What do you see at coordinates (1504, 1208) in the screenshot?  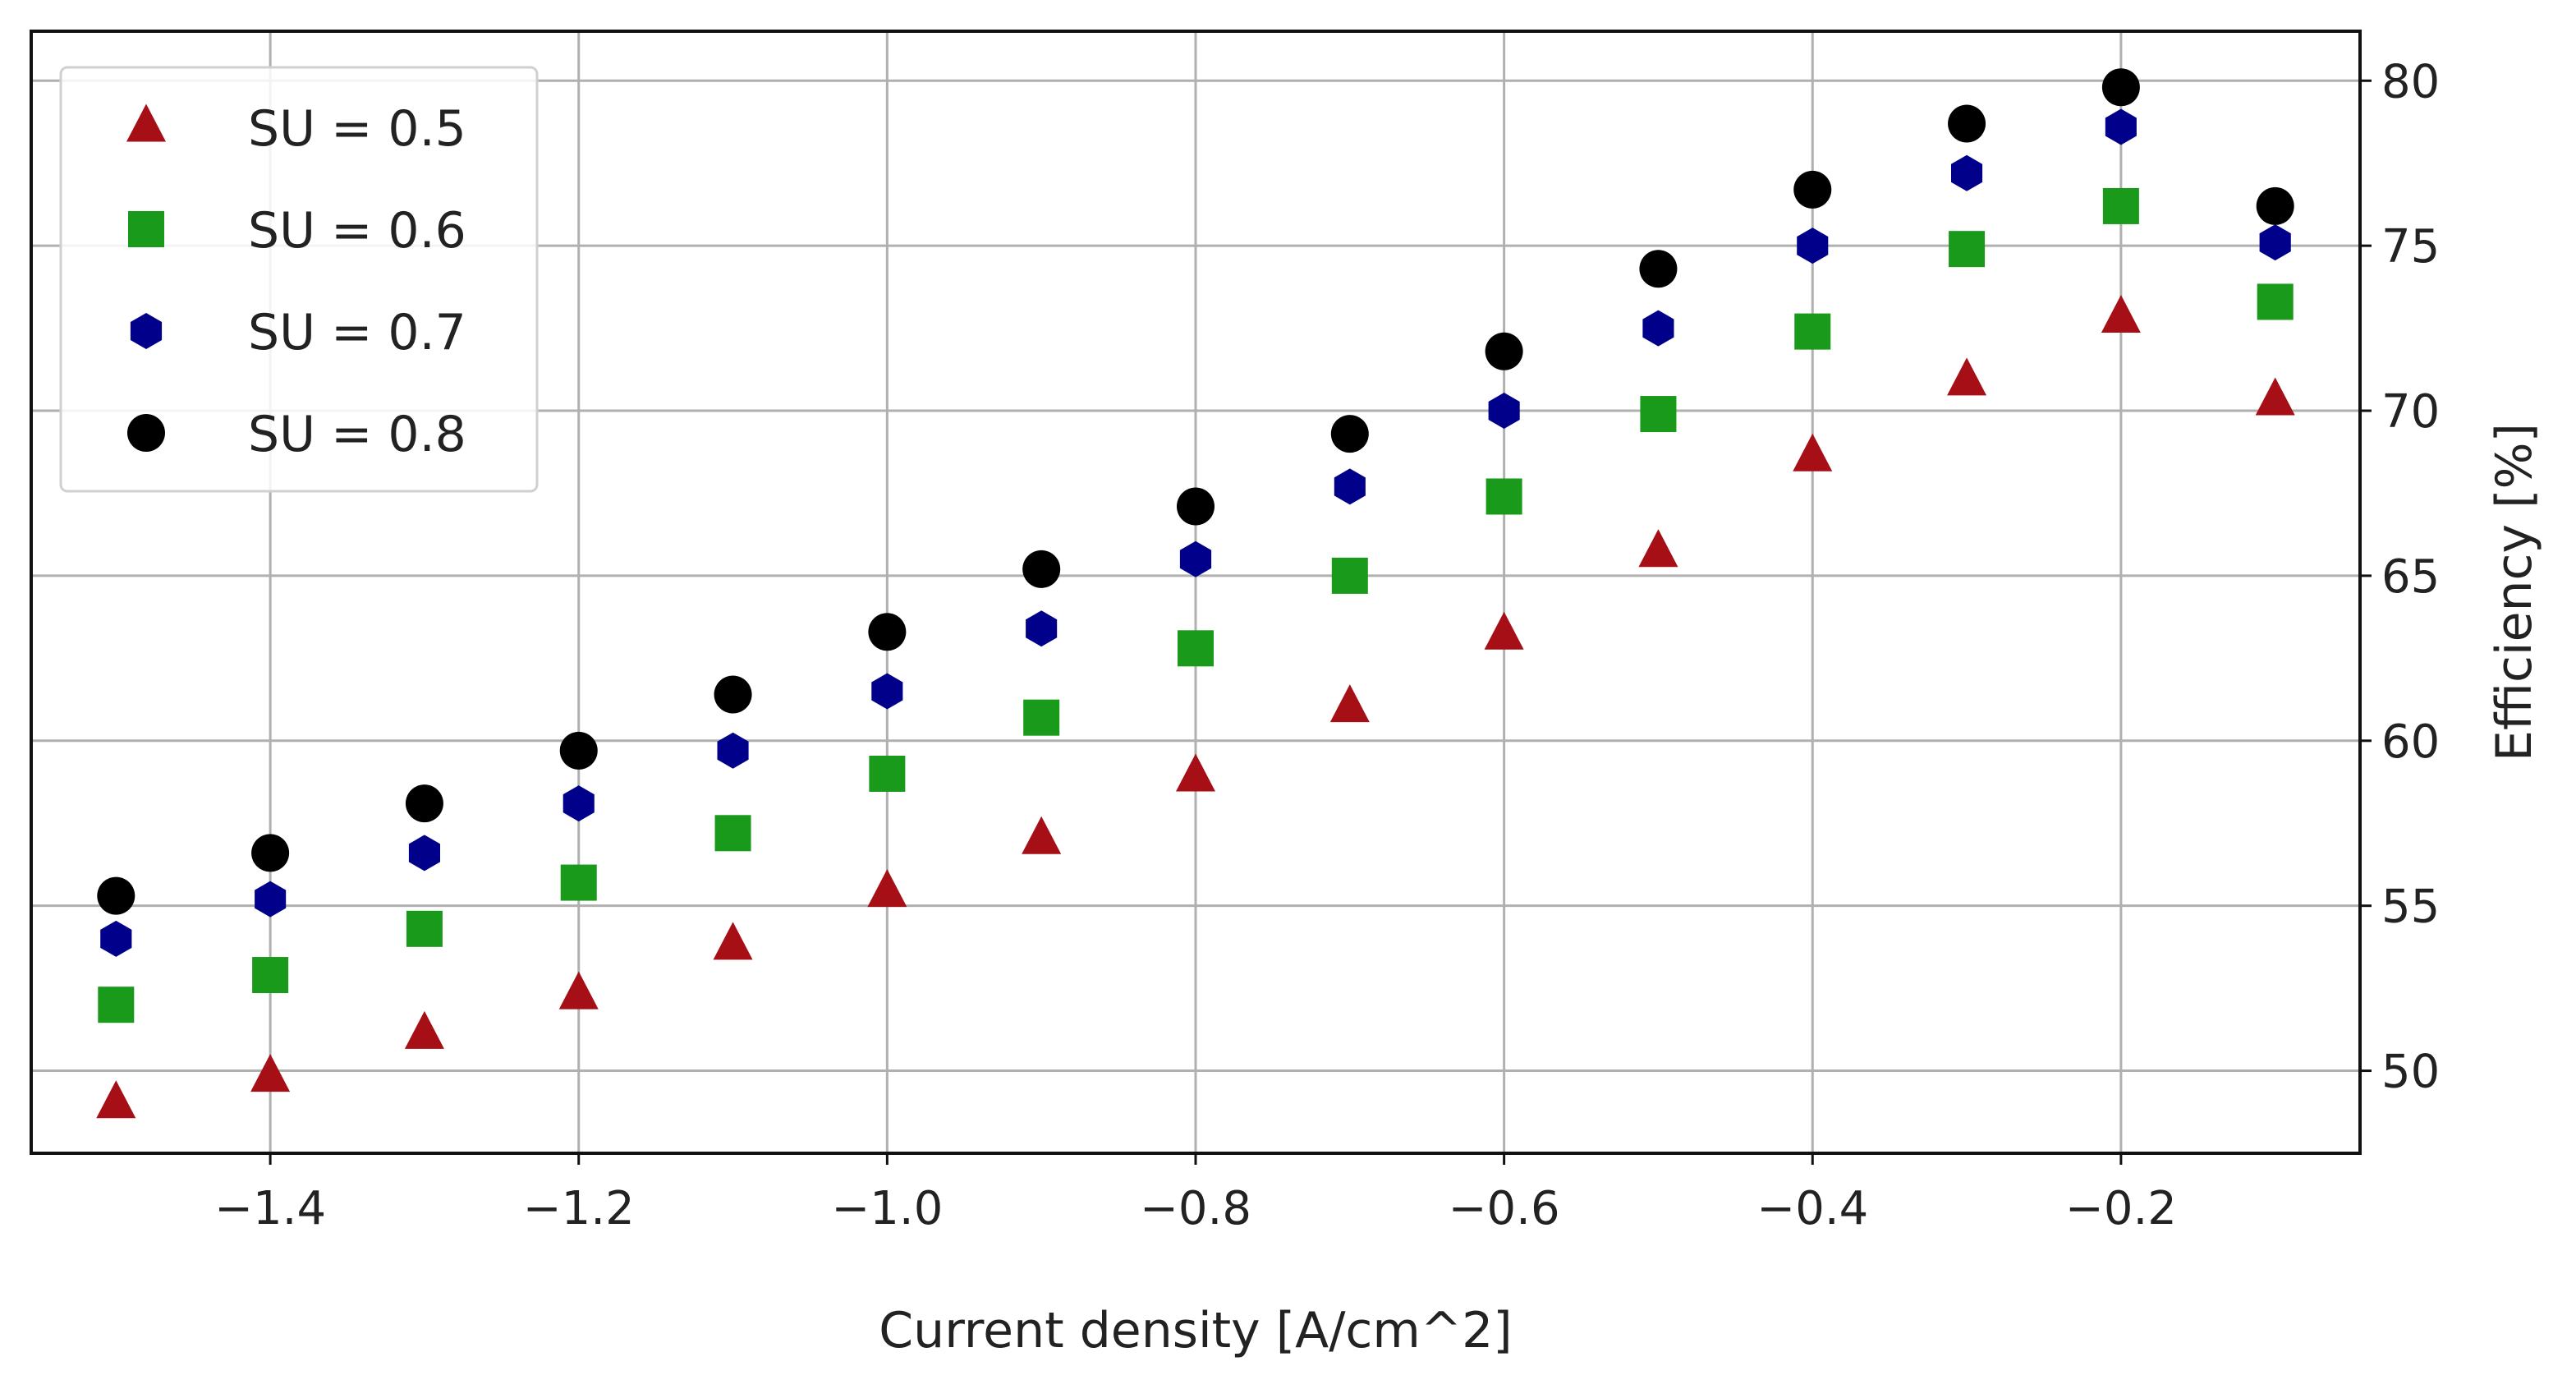 I see `x-tick-label: −0.6` at bounding box center [1504, 1208].